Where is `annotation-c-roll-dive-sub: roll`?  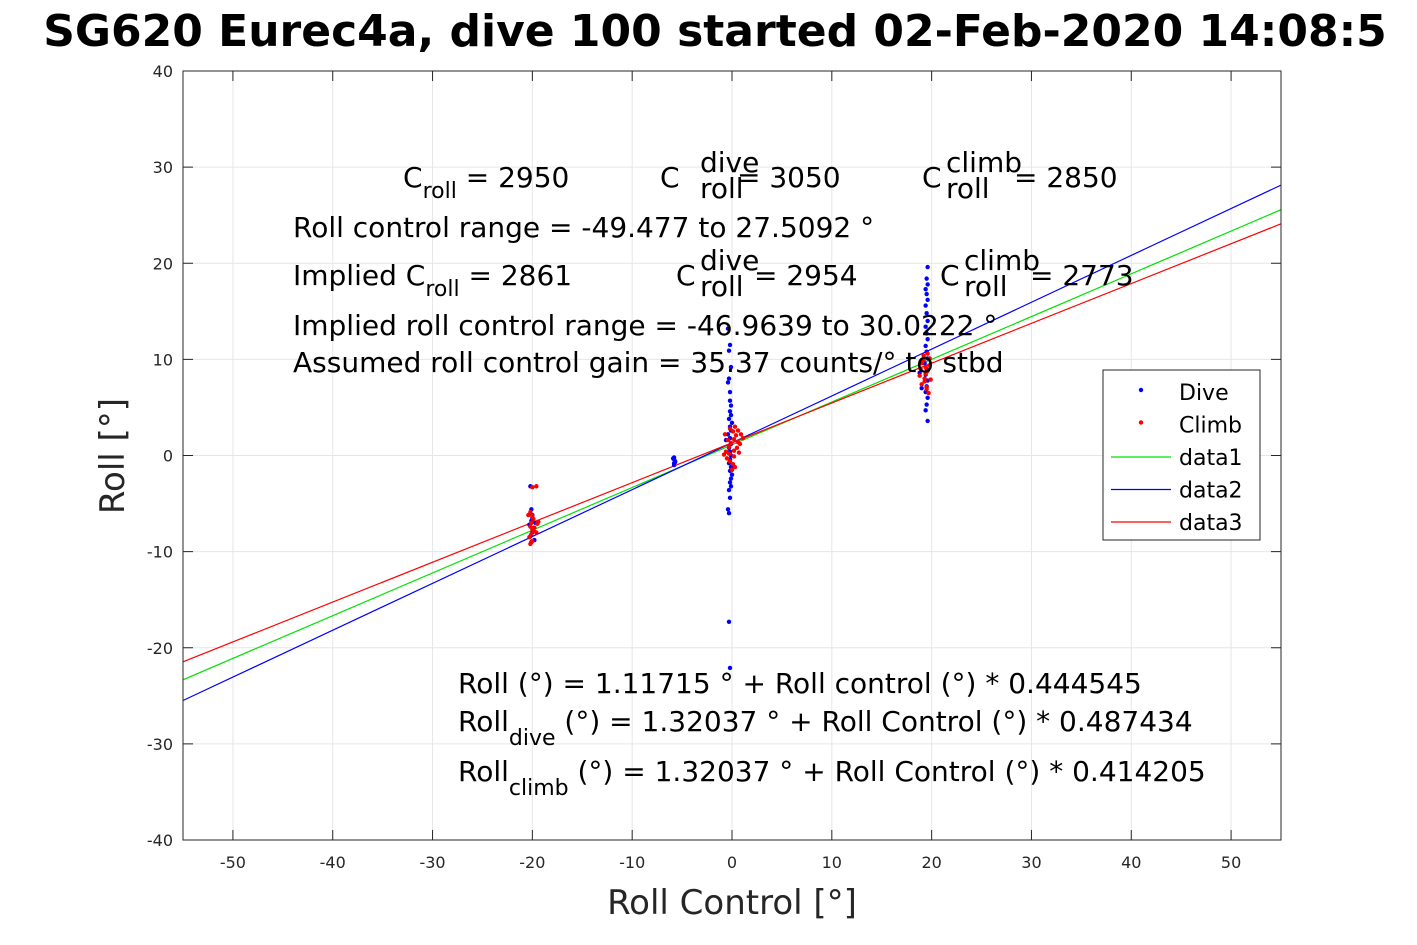 annotation-c-roll-dive-sub: roll is located at coordinates (722, 188).